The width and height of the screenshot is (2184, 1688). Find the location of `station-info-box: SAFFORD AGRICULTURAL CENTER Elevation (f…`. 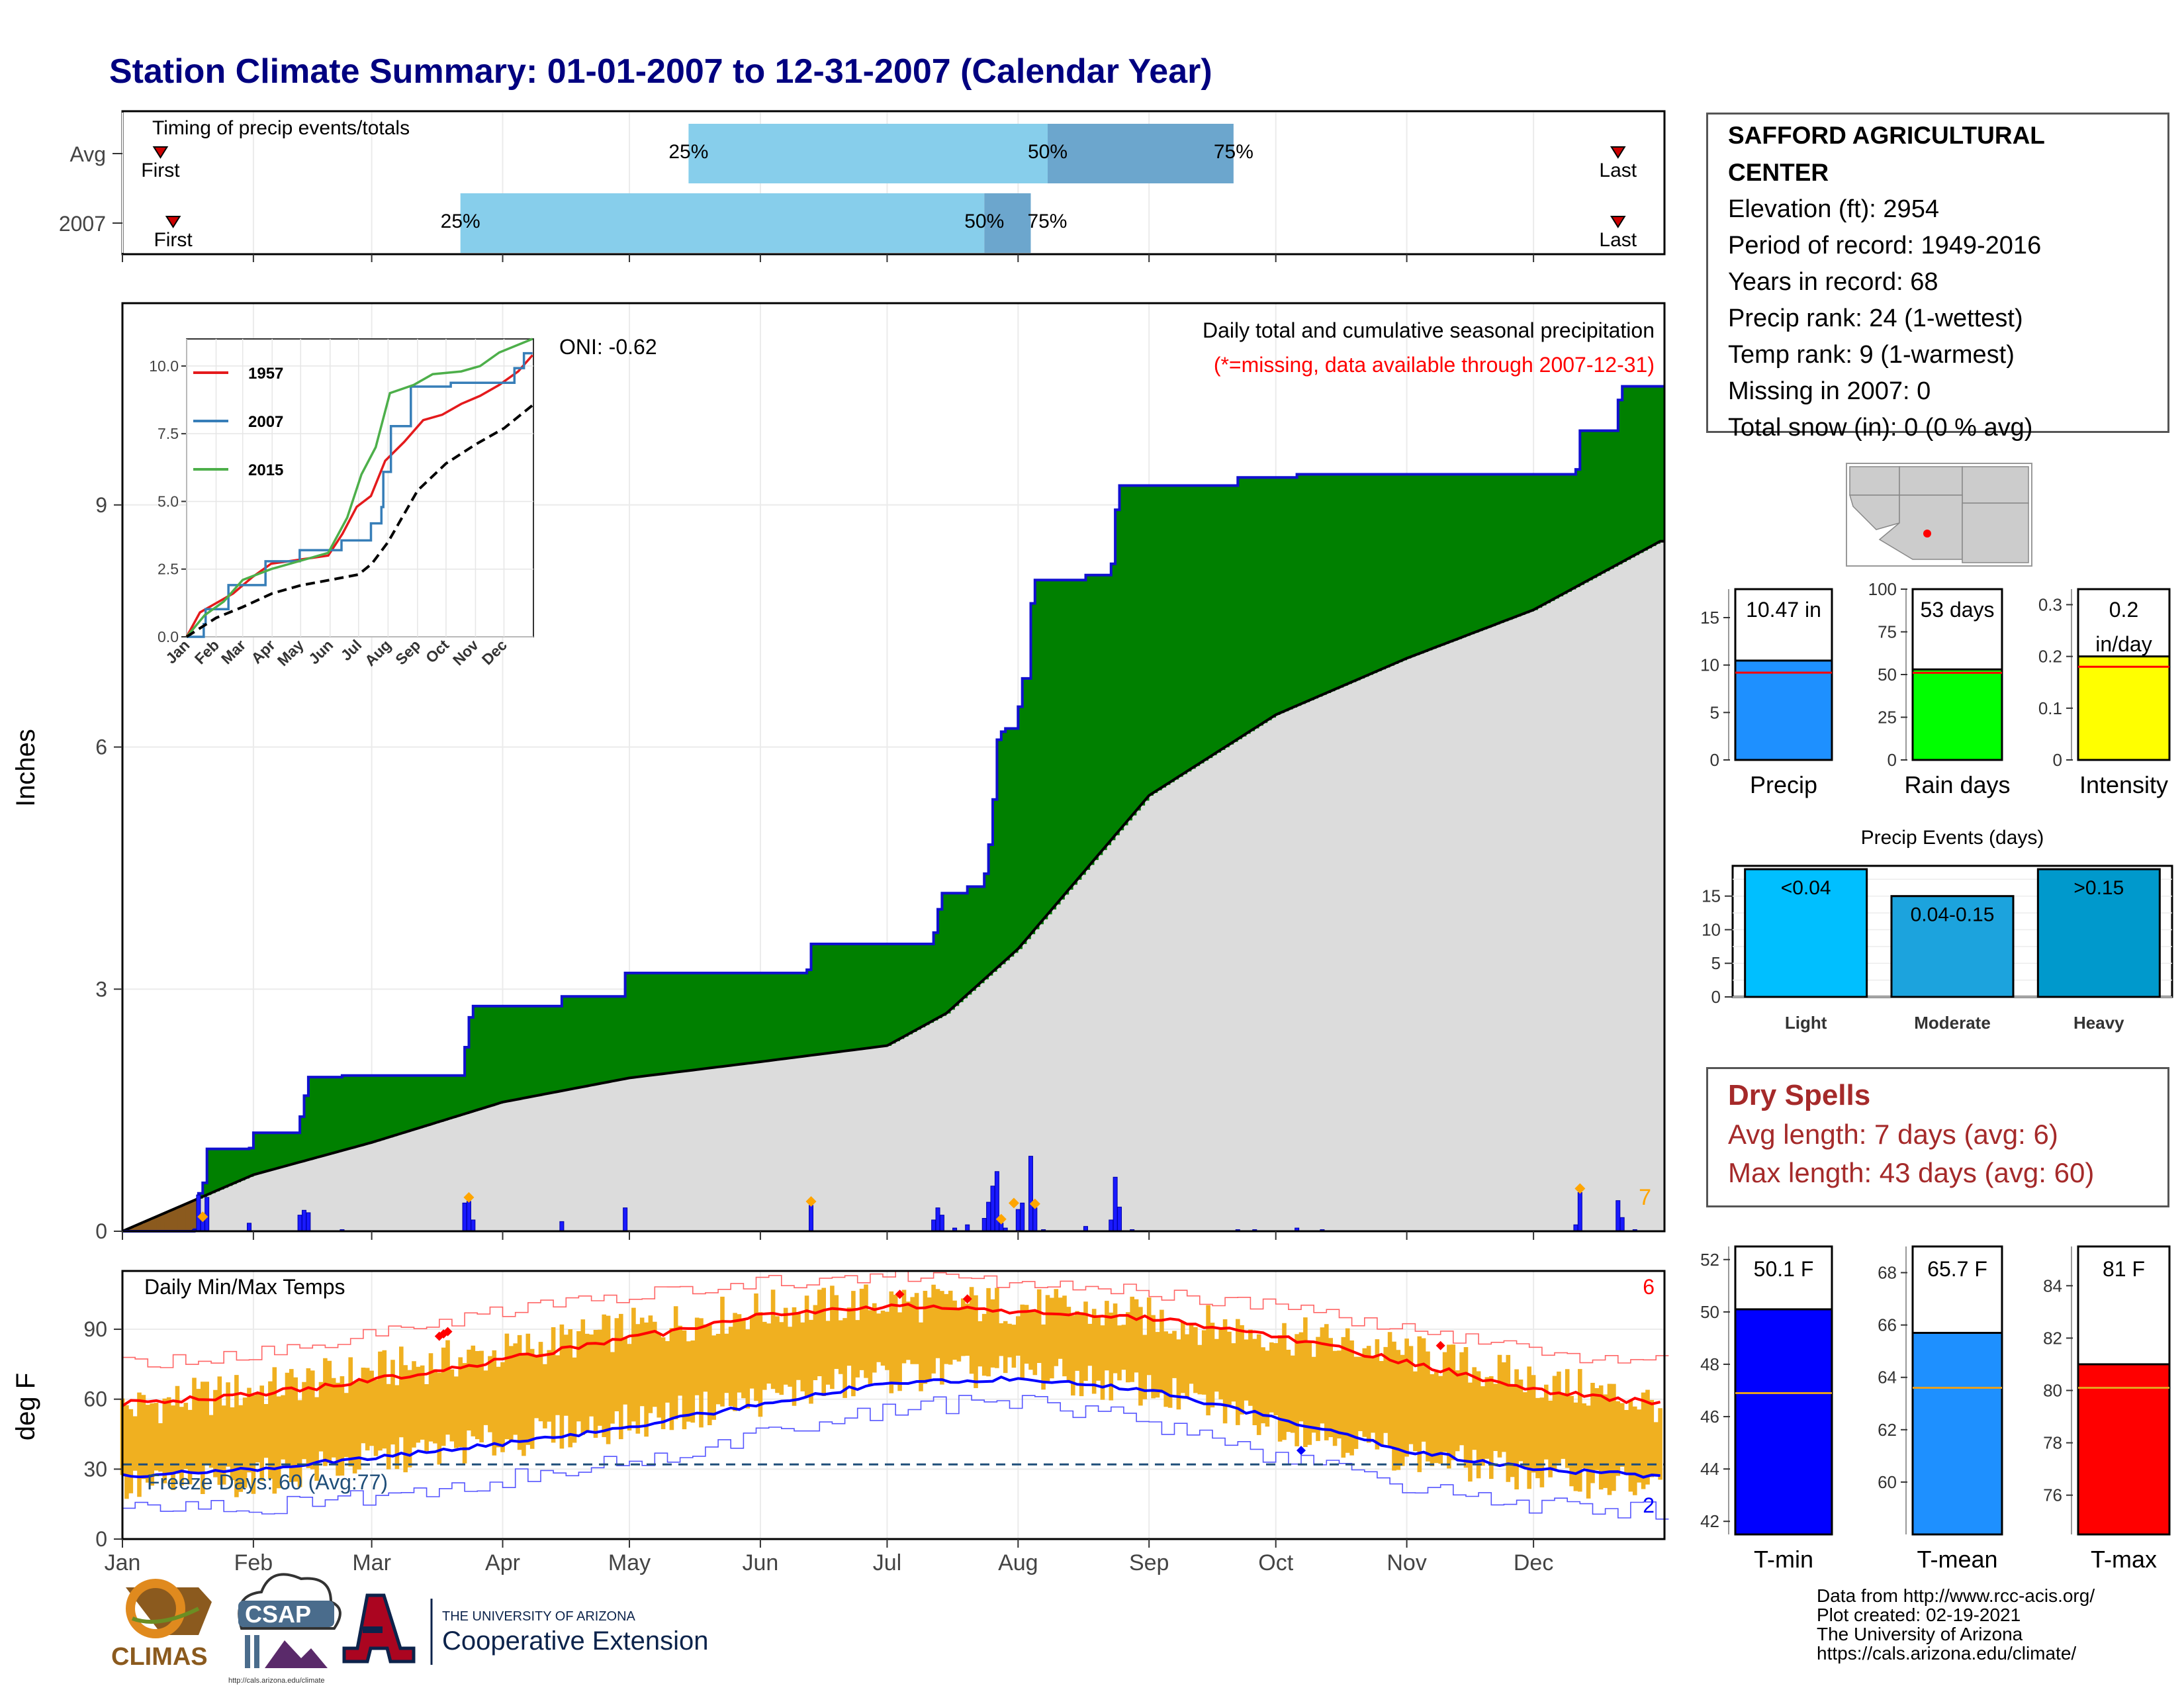

station-info-box: SAFFORD AGRICULTURAL CENTER Elevation (f… is located at coordinates (1937, 277).